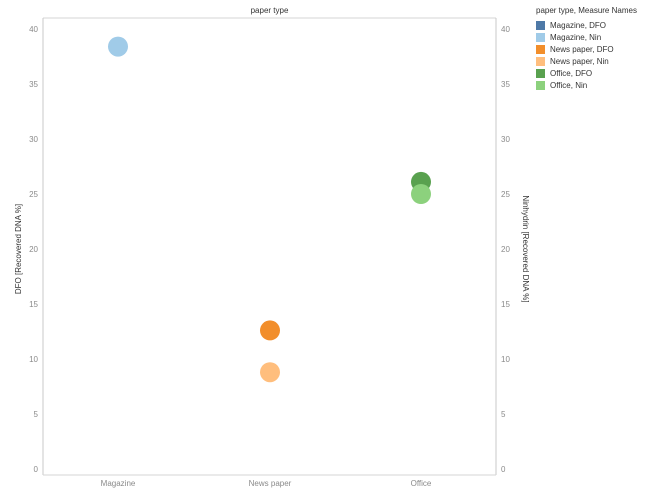 This screenshot has height=497, width=646. Describe the element at coordinates (505, 304) in the screenshot. I see `y-right-tick-label: 15` at that location.